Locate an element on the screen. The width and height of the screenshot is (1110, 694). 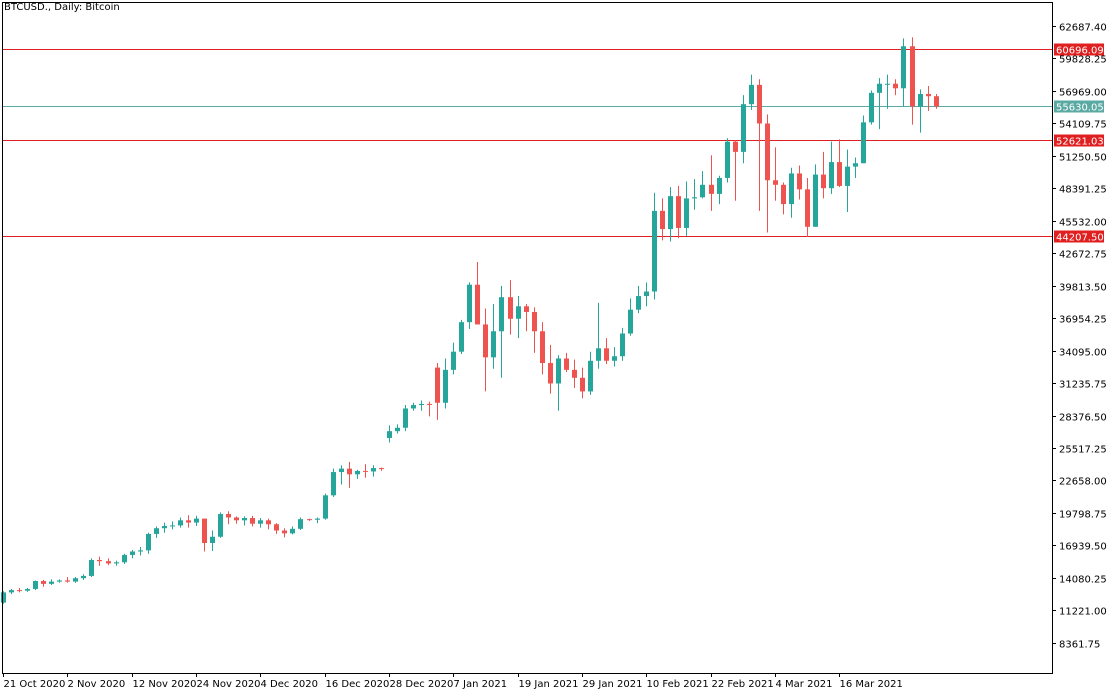
time-tick-label: 16 Mar 2021 is located at coordinates (871, 684).